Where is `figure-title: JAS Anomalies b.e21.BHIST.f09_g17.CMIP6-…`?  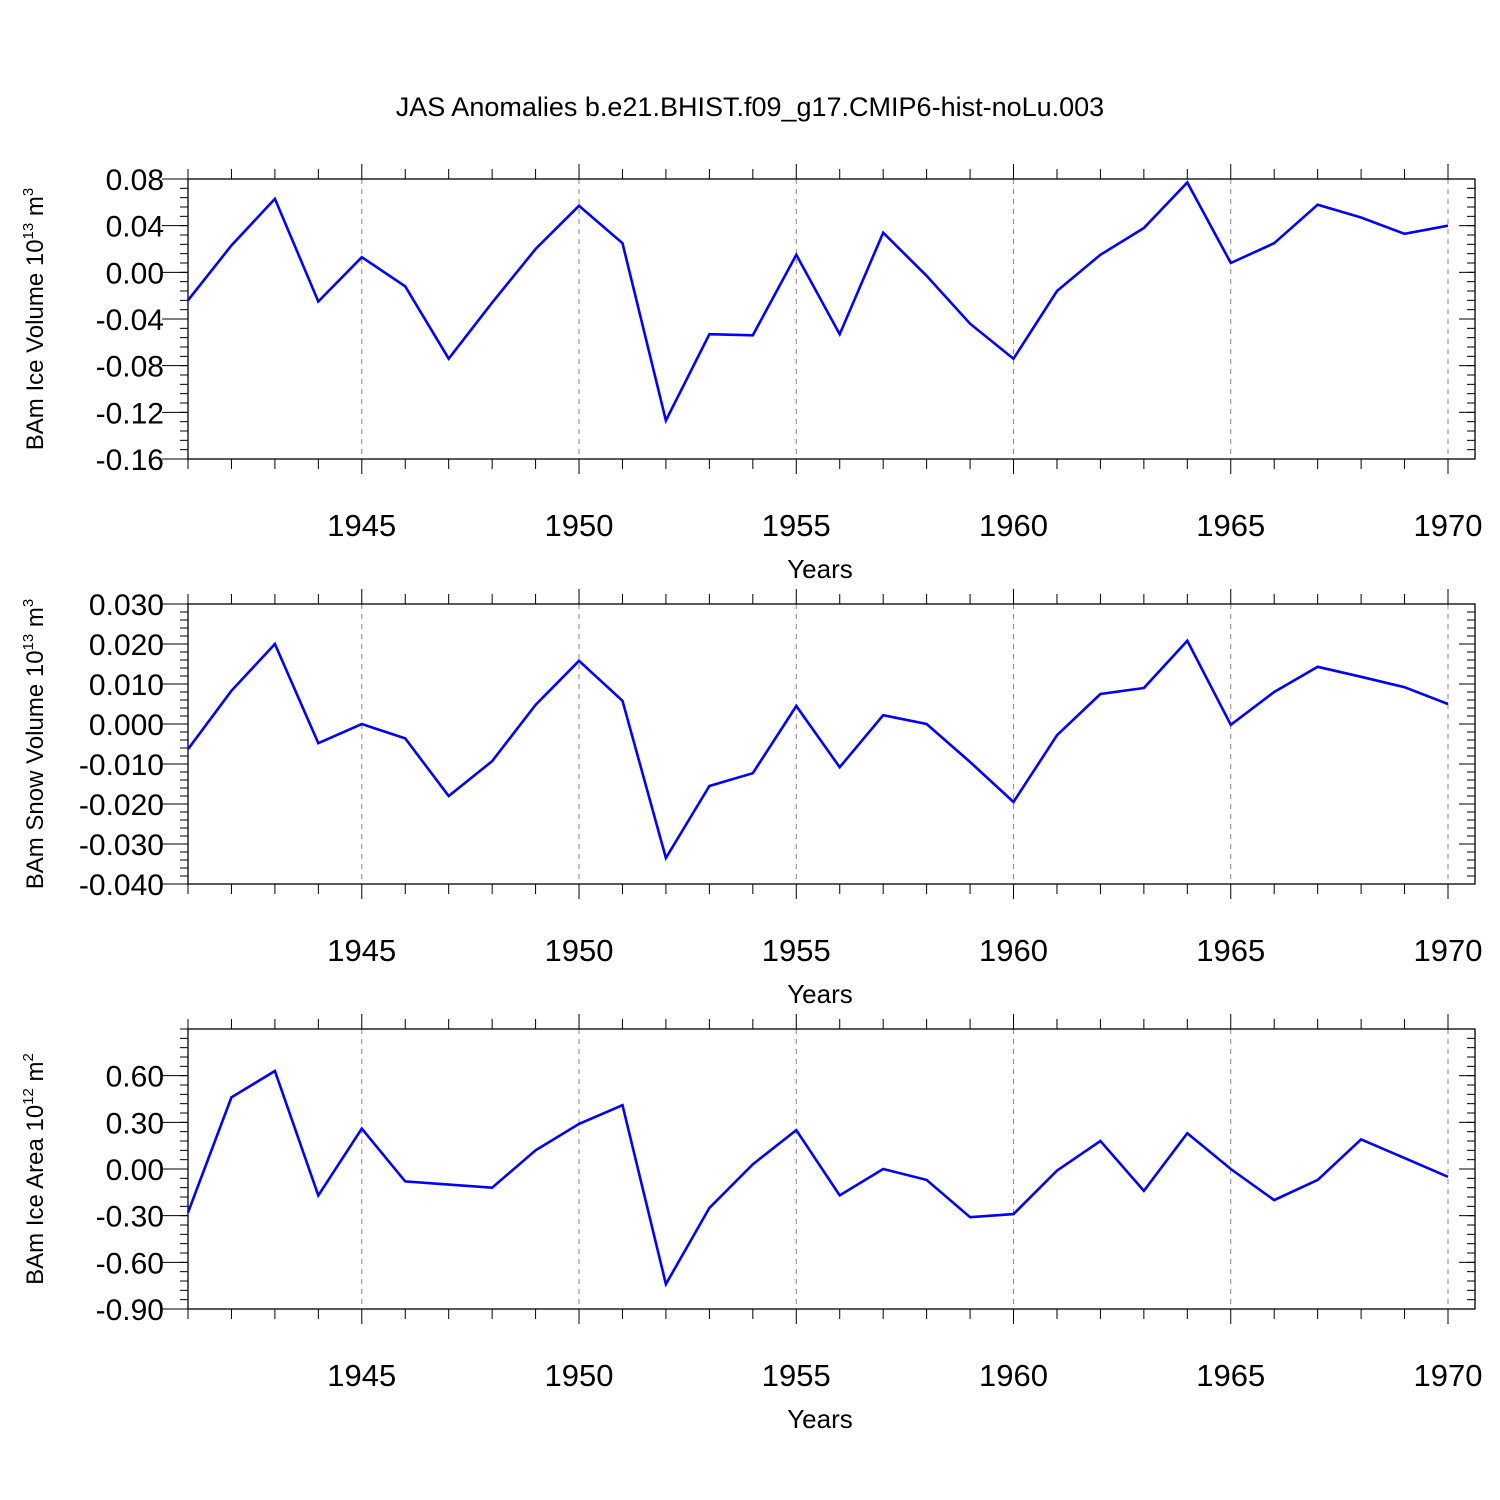
figure-title: JAS Anomalies b.e21.BHIST.f09_g17.CMIP6-… is located at coordinates (750, 107).